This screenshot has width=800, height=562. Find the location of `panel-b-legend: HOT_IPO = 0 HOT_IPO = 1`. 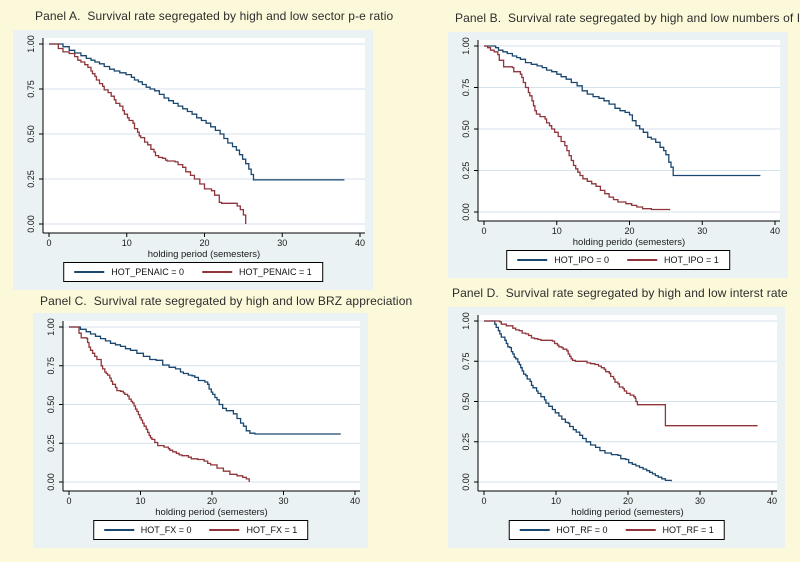

panel-b-legend: HOT_IPO = 0 HOT_IPO = 1 is located at coordinates (618, 260).